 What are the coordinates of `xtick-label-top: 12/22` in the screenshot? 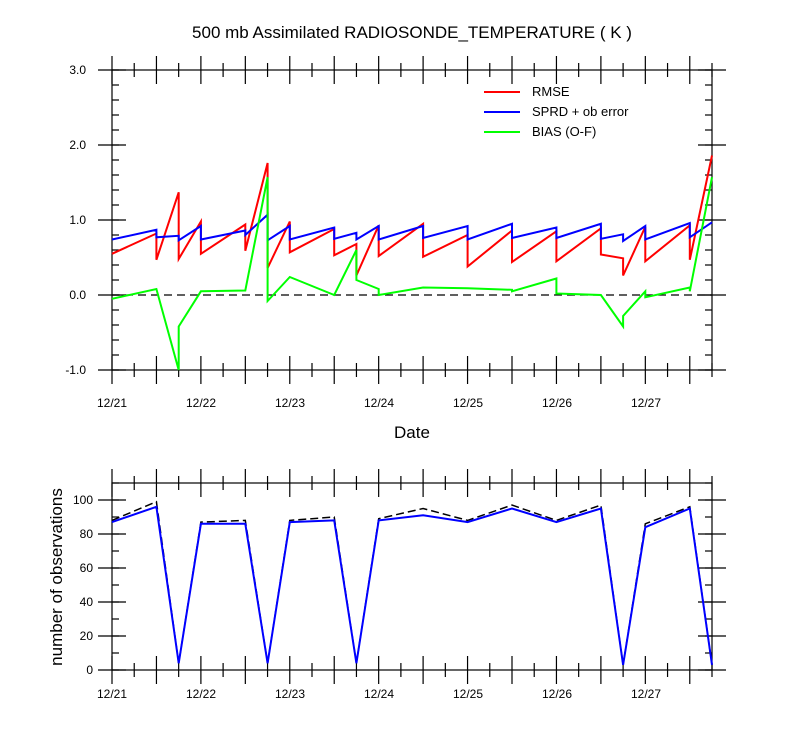 It's located at (201, 403).